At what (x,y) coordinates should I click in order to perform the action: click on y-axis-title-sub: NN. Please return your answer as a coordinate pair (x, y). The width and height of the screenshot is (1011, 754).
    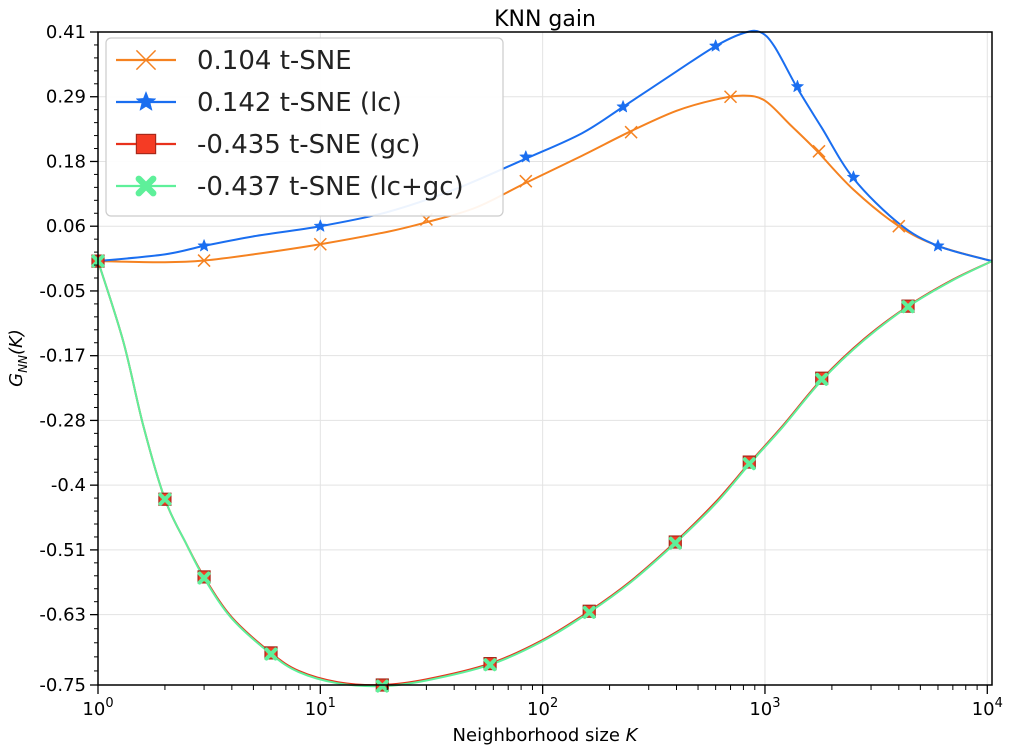
    Looking at the image, I should click on (23, 364).